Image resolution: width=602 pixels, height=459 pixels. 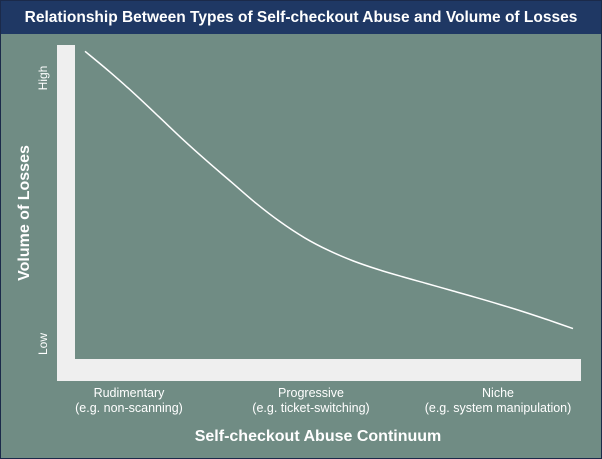 What do you see at coordinates (311, 393) in the screenshot?
I see `x-category-progressive: Progressive` at bounding box center [311, 393].